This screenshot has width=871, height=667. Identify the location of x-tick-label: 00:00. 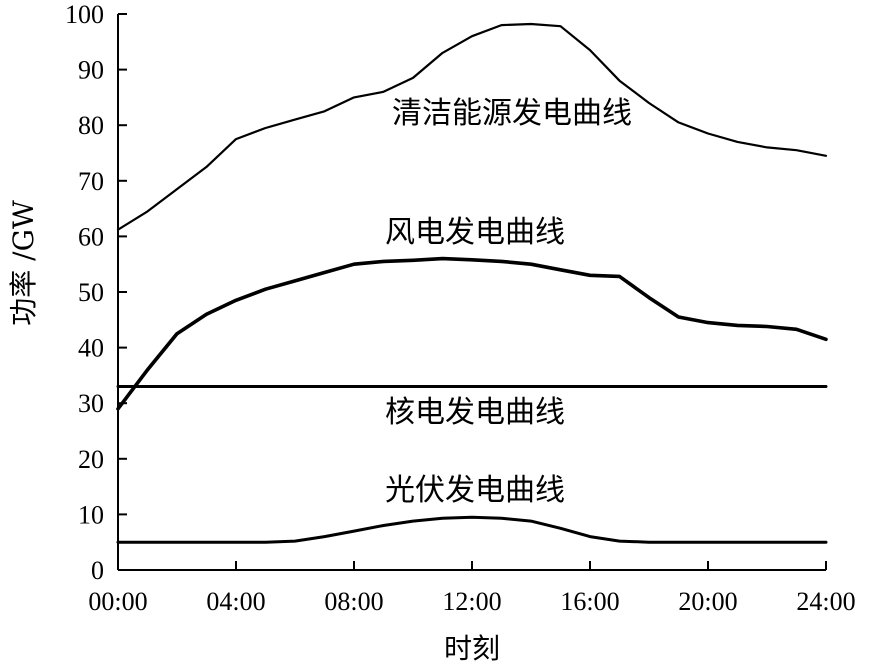
(117, 601).